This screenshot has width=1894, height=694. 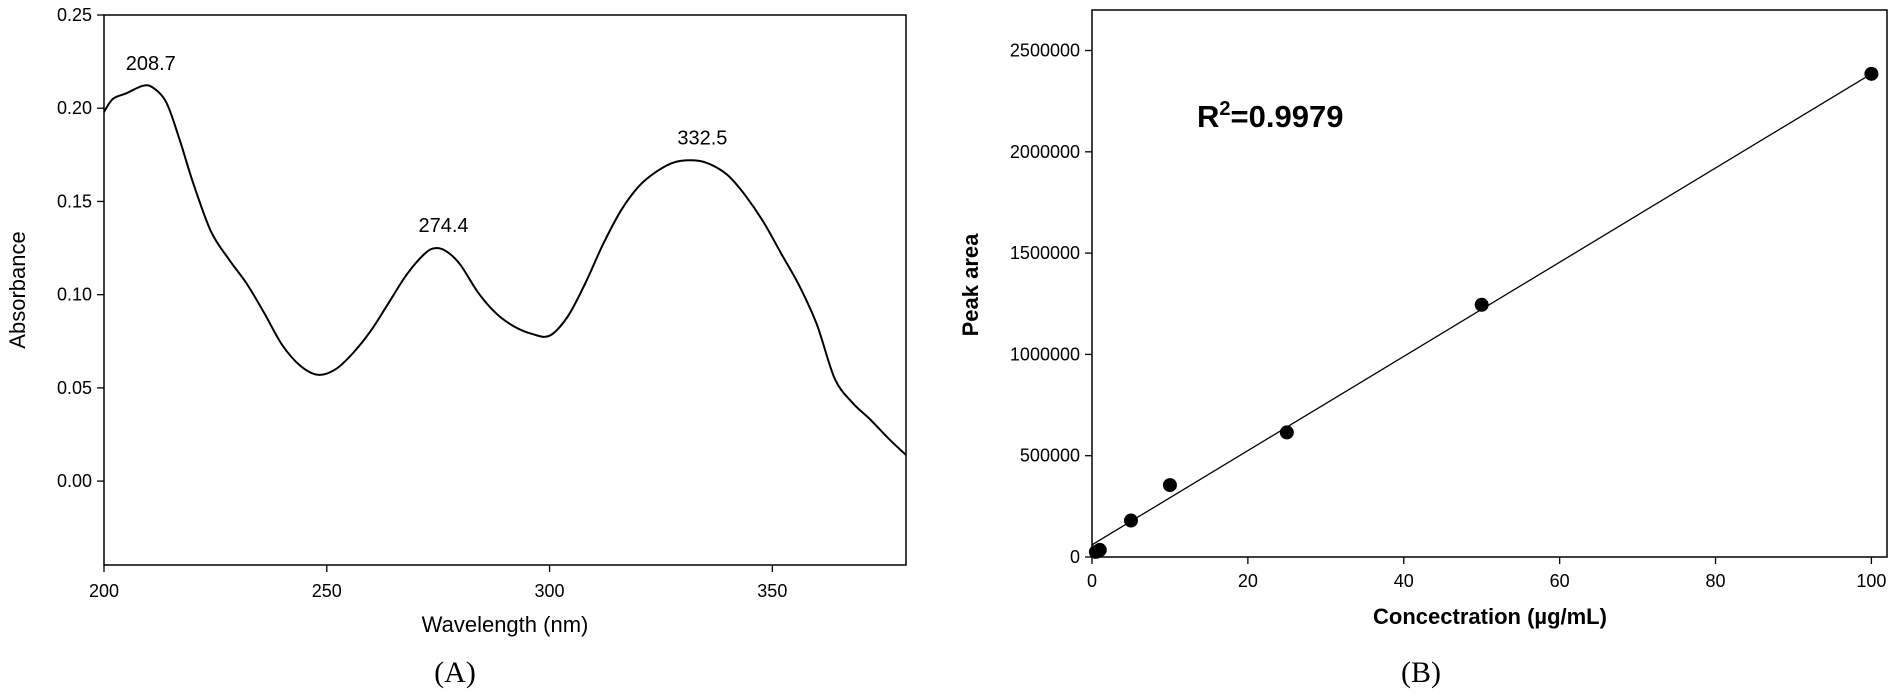 What do you see at coordinates (1224, 109) in the screenshot?
I see `chart-b-r2-sup: 2` at bounding box center [1224, 109].